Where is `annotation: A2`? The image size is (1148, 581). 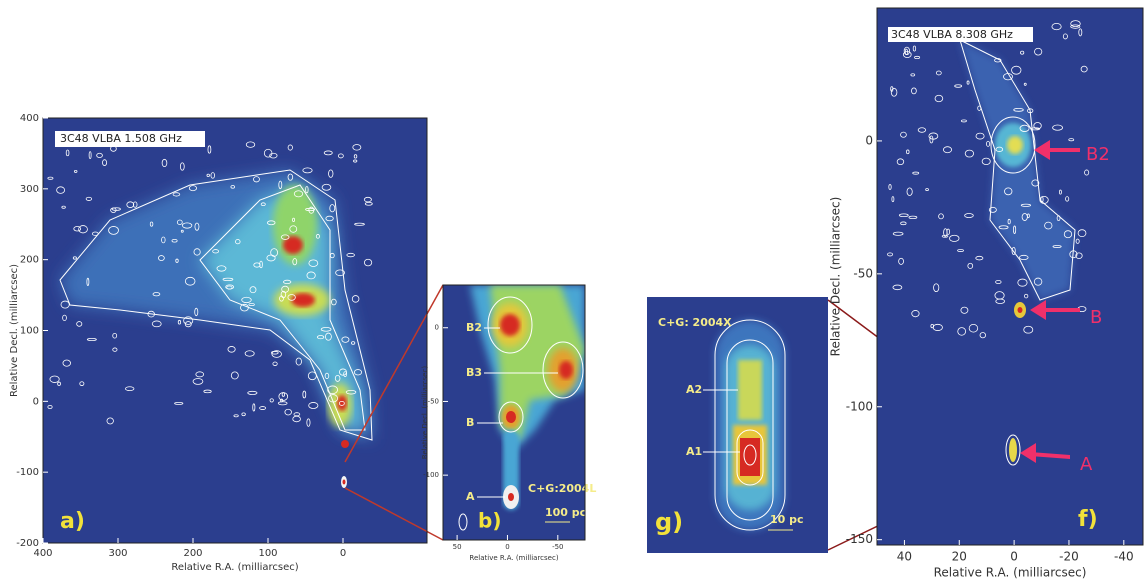 annotation: A2 is located at coordinates (694, 389).